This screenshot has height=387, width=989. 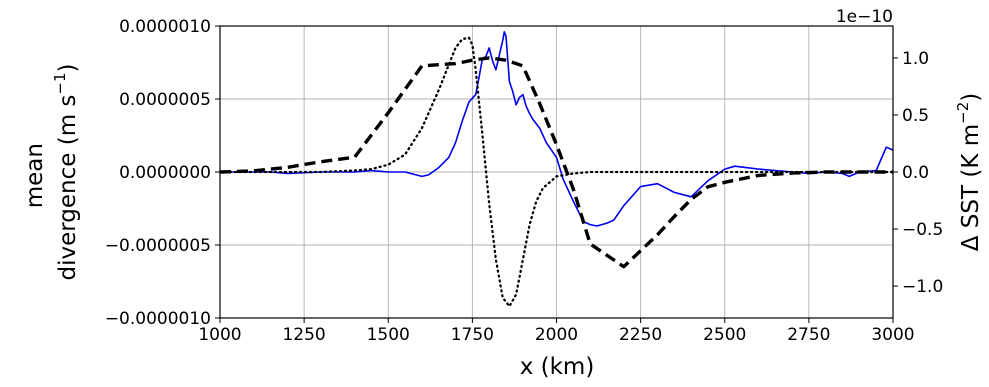 What do you see at coordinates (158, 319) in the screenshot?
I see `left-y-tick-label: −0.0000010` at bounding box center [158, 319].